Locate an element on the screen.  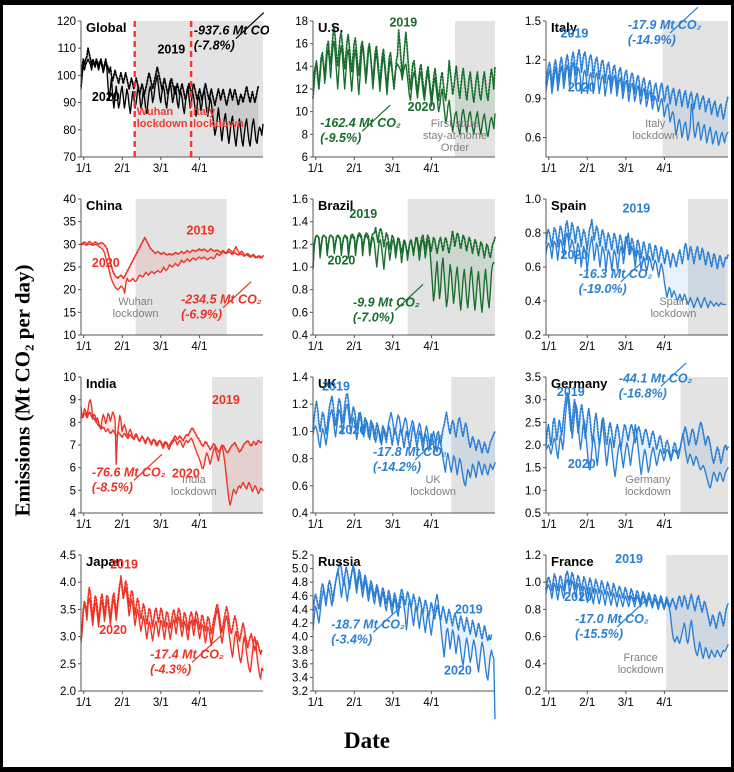
series-gap-fill is located at coordinates (171, 452).